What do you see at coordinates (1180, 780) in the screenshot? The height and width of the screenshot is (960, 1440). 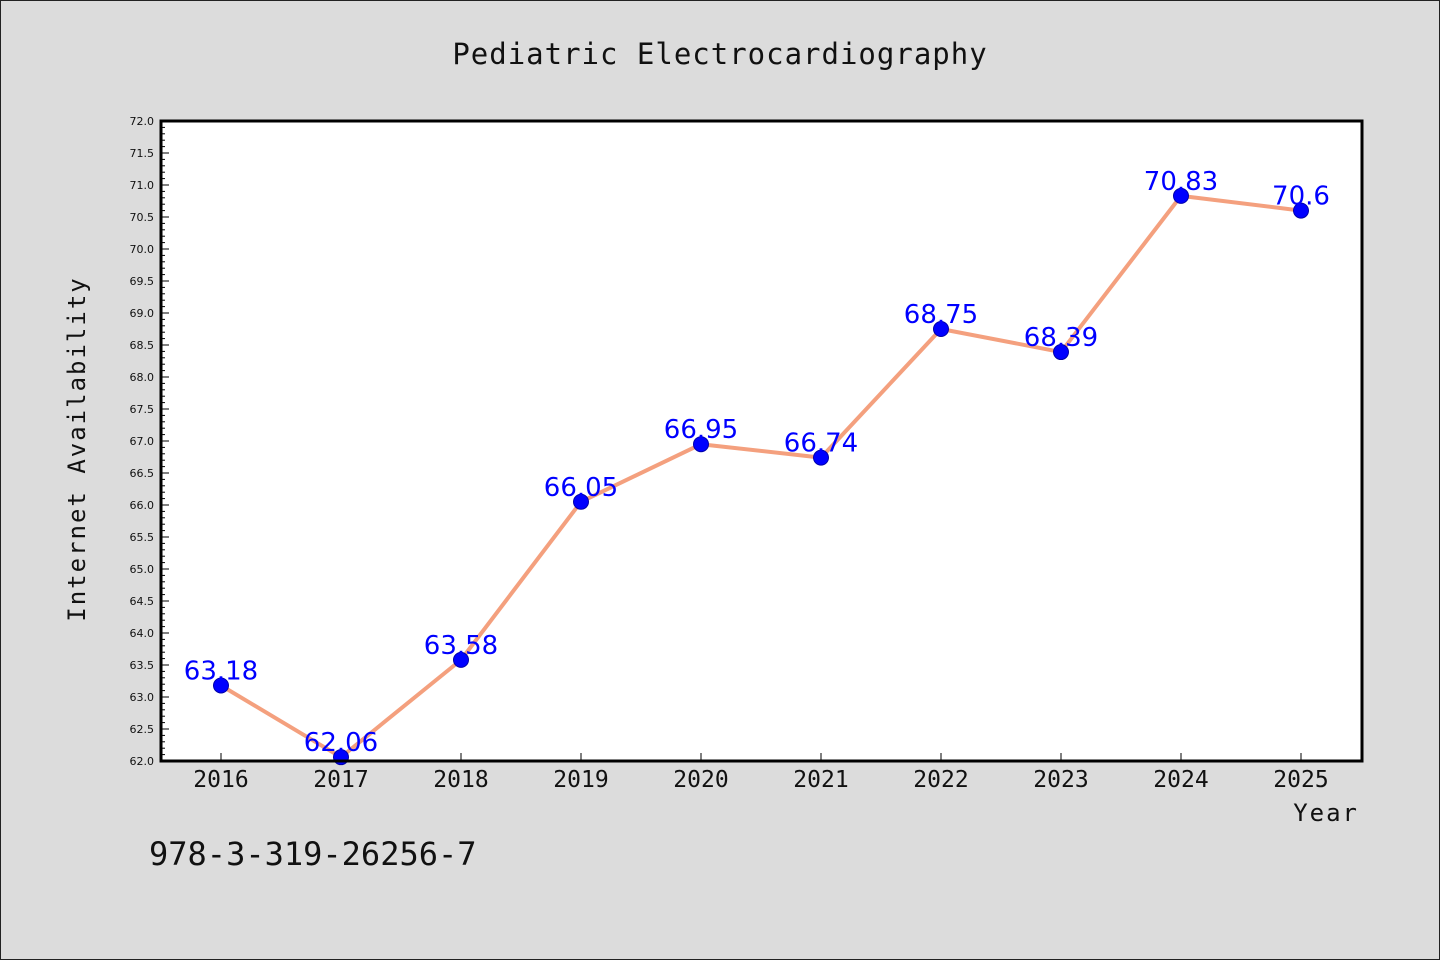 I see `x-tick-label: 2024` at bounding box center [1180, 780].